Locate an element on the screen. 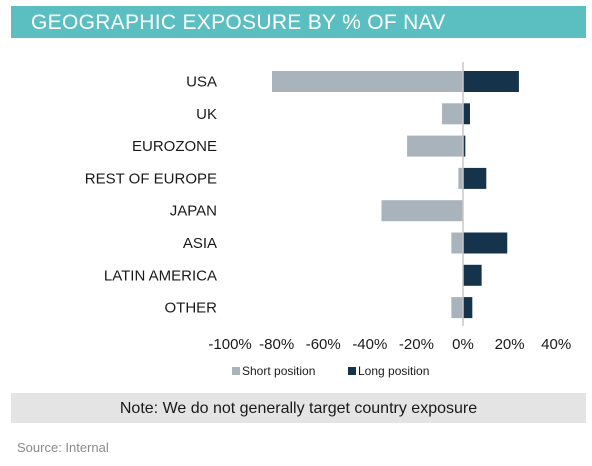  category-label: JAPAN is located at coordinates (193, 211).